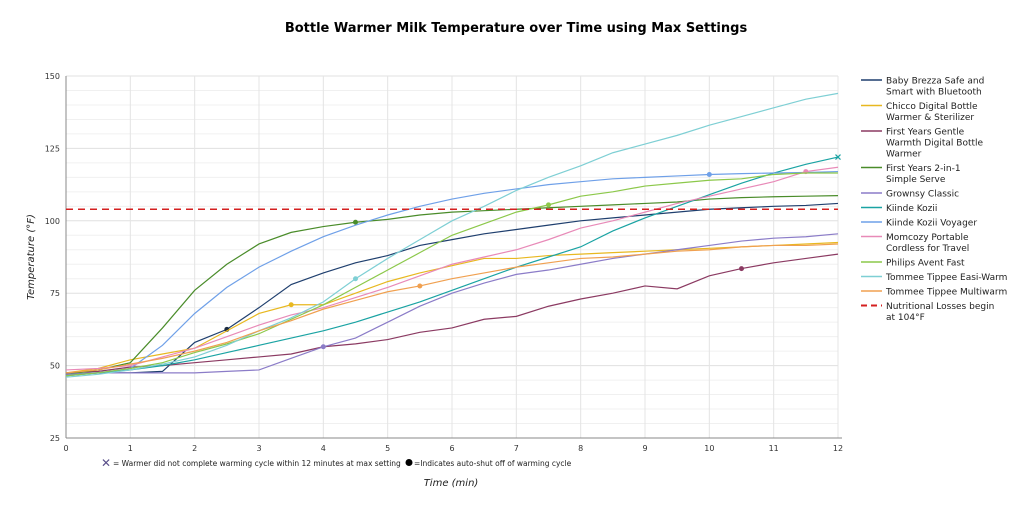 The width and height of the screenshot is (1024, 517). What do you see at coordinates (774, 448) in the screenshot?
I see `x-tick-label: 11` at bounding box center [774, 448].